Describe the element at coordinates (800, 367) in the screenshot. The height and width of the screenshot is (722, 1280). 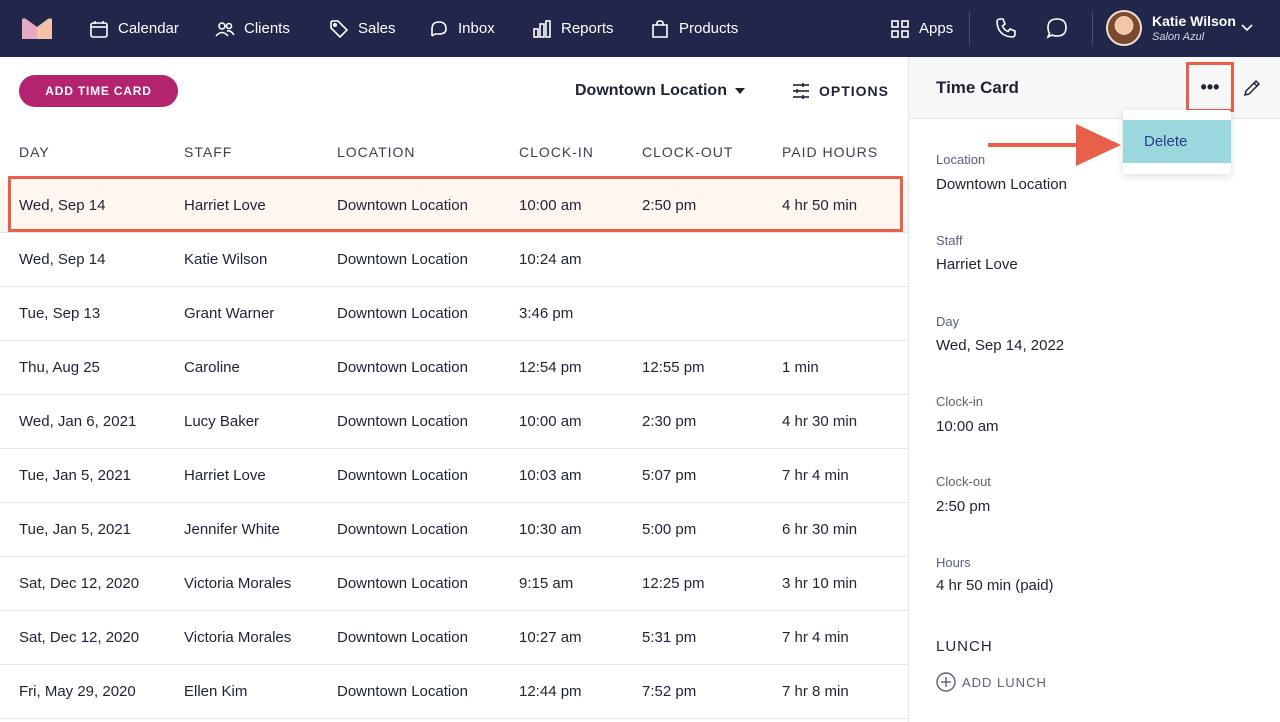
I see `table-cell: 1 min` at that location.